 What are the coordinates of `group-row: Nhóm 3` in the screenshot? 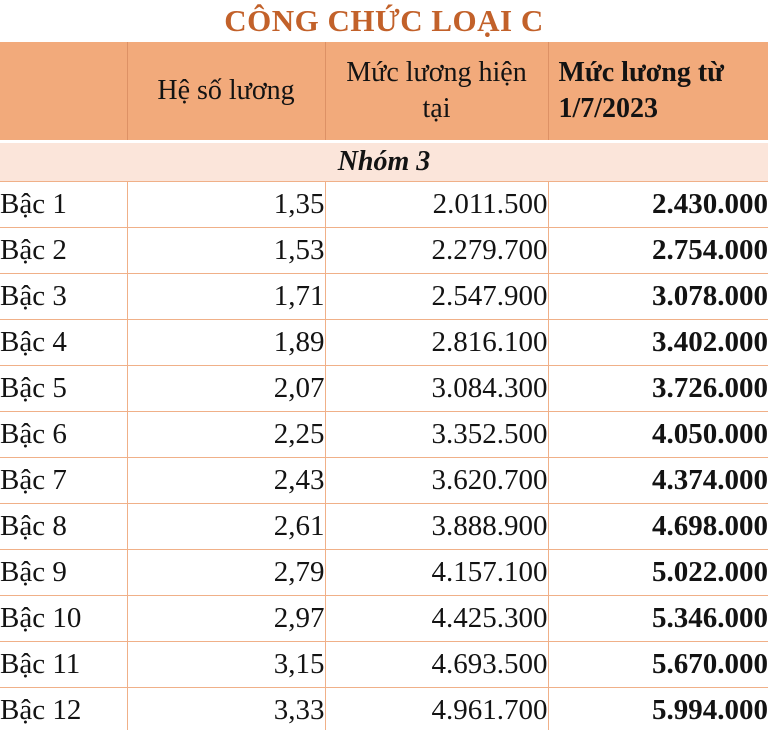 It's located at (384, 161).